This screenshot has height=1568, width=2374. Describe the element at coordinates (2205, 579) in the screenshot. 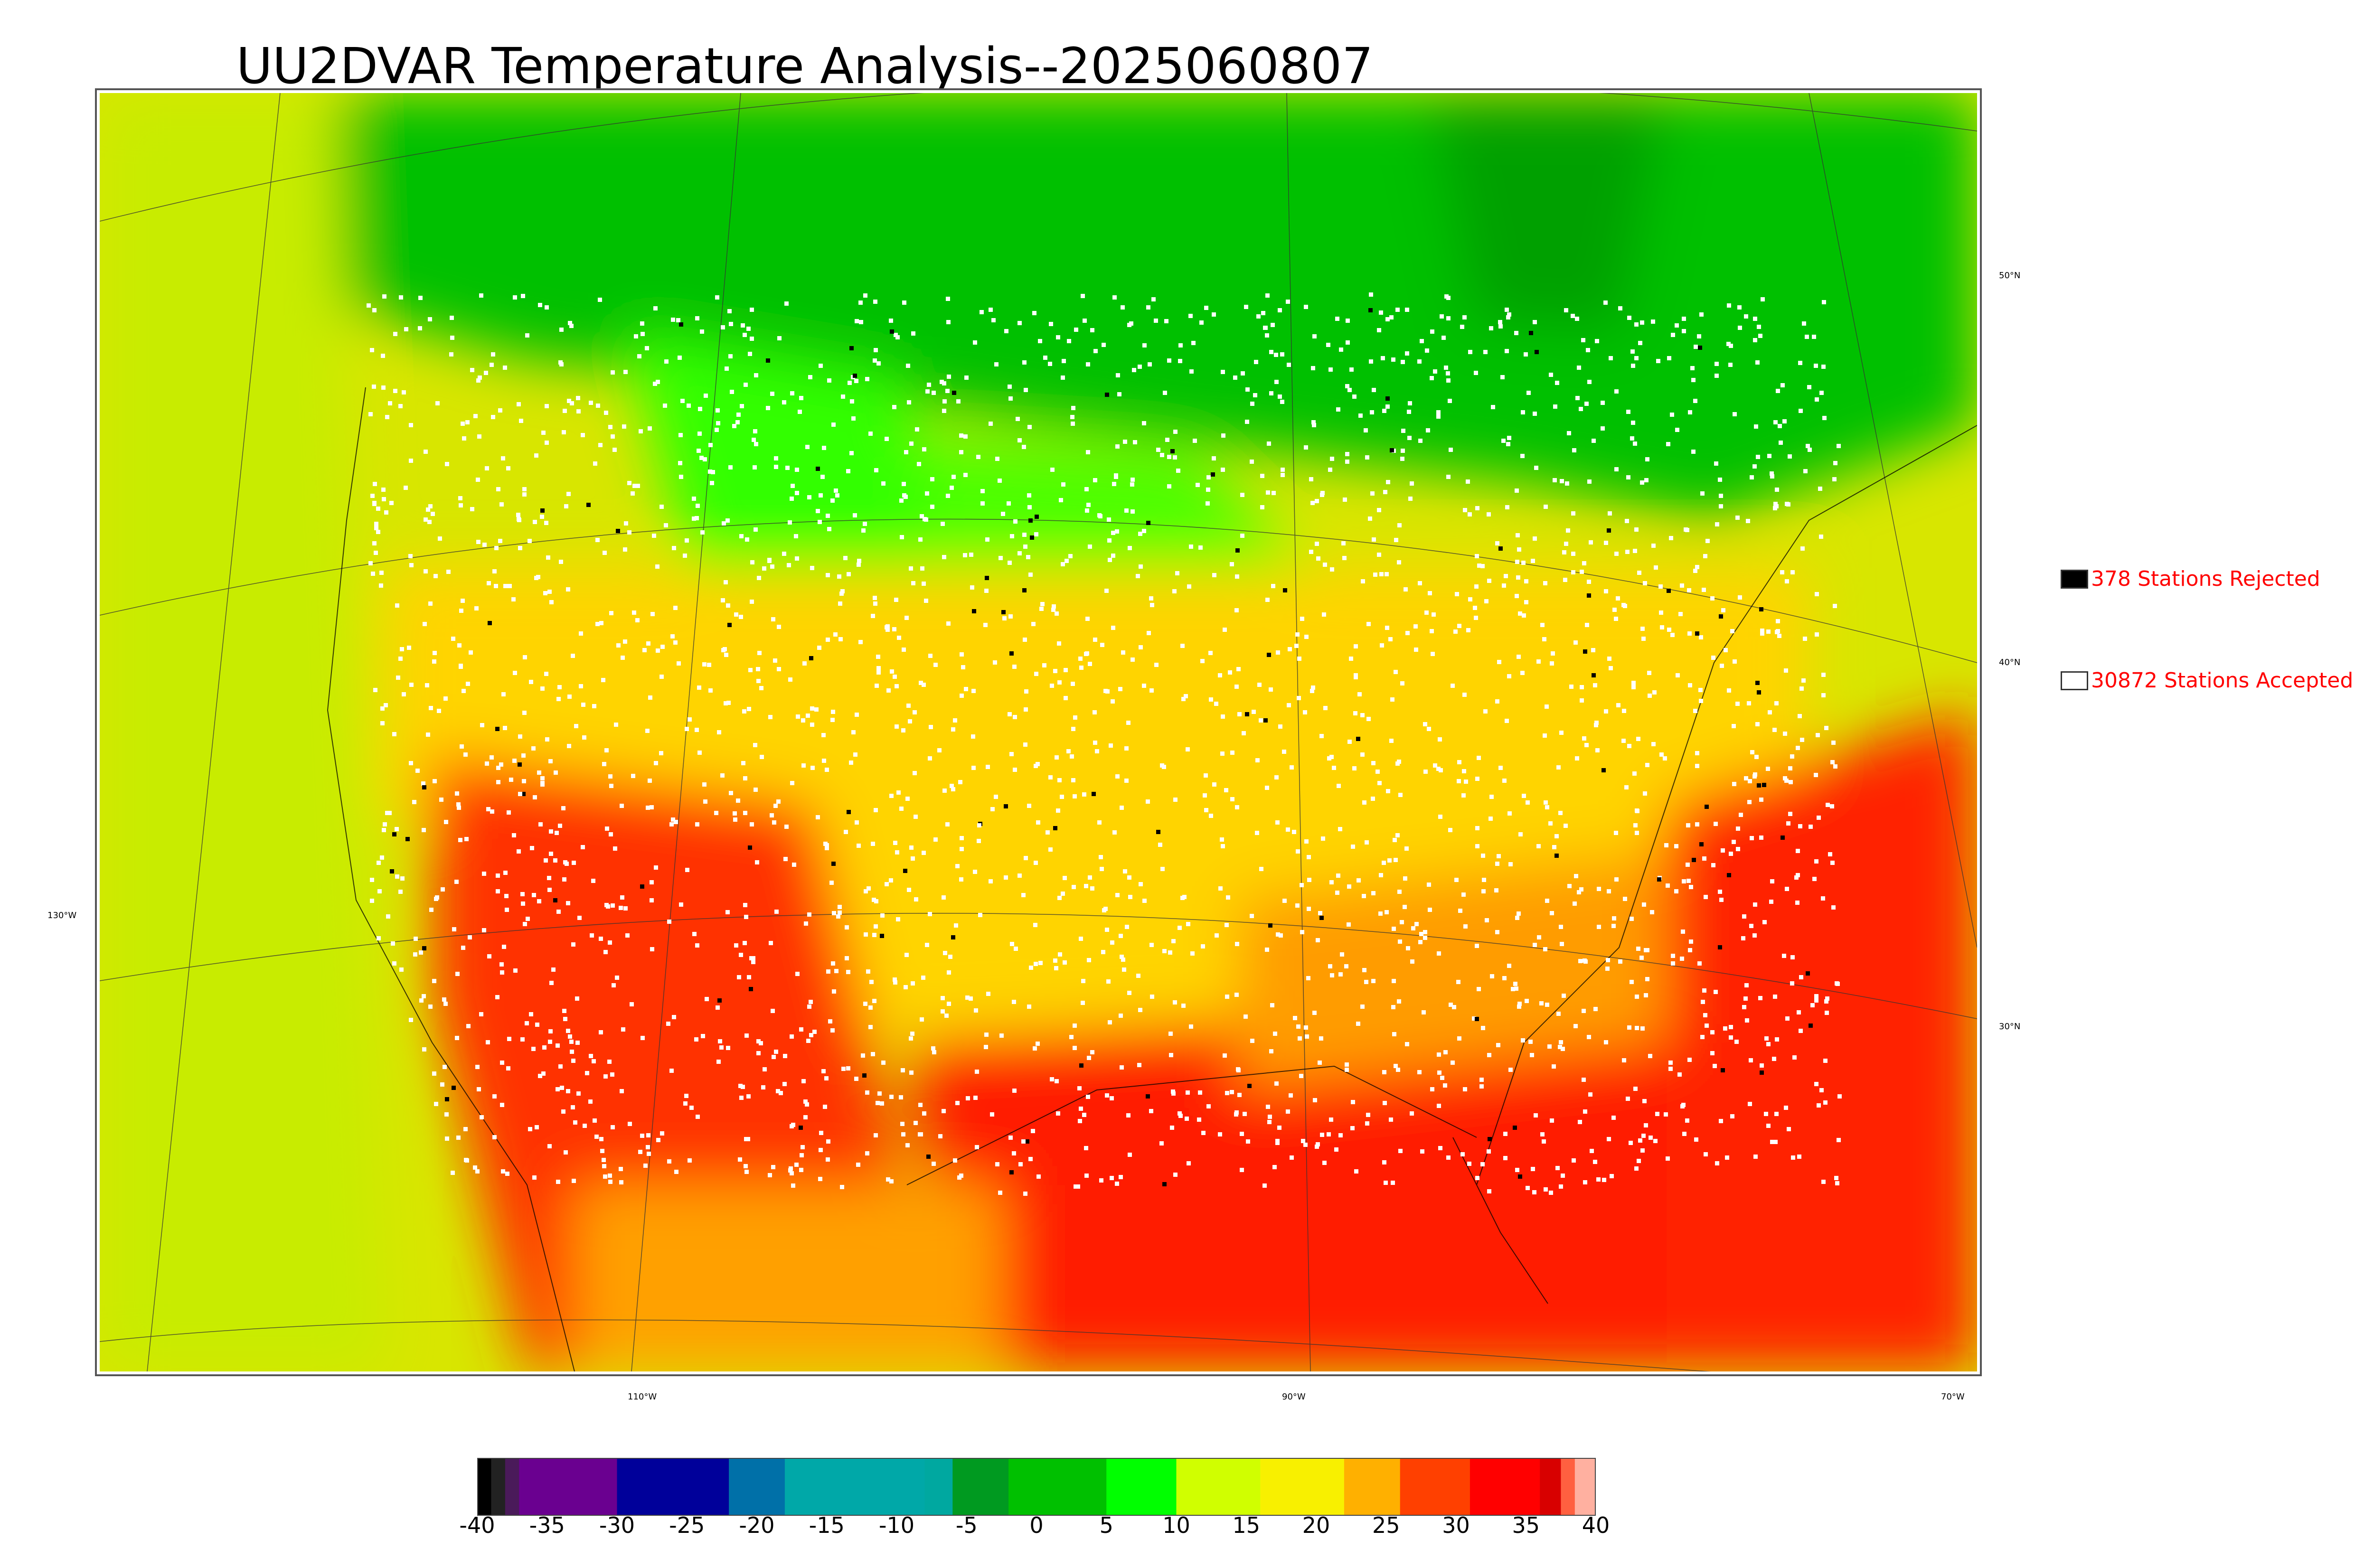

I see `rejected-label: 378 Stations Rejected` at that location.